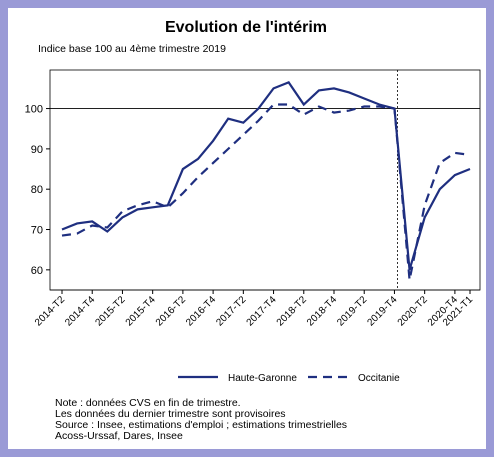  Describe the element at coordinates (171, 311) in the screenshot. I see `x-tick-label: 2016-T2` at that location.